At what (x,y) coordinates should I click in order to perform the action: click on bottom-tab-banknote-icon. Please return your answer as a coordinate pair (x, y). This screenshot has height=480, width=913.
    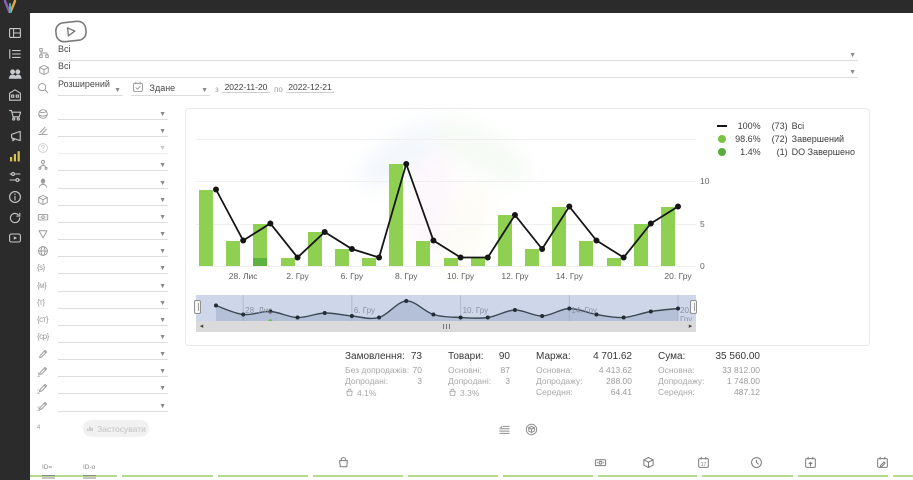
    Looking at the image, I should click on (600, 462).